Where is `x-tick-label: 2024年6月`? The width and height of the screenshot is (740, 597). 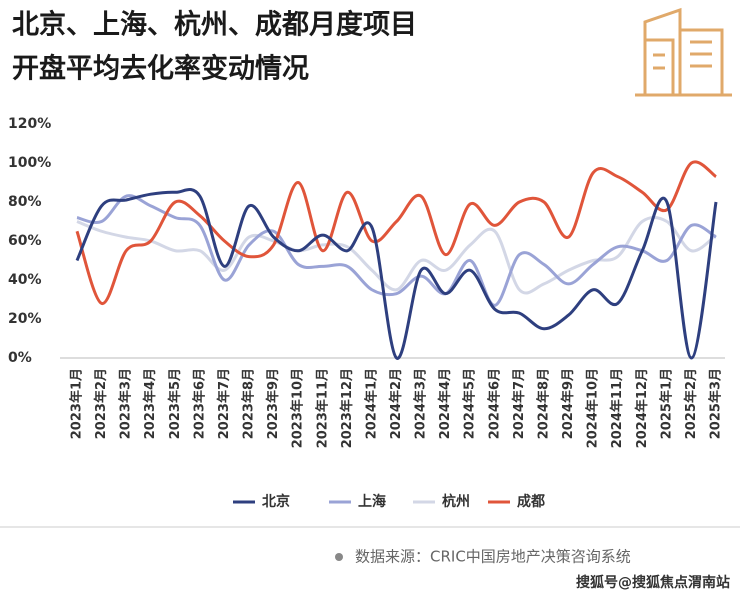
x-tick-label: 2024年6月 is located at coordinates (494, 403).